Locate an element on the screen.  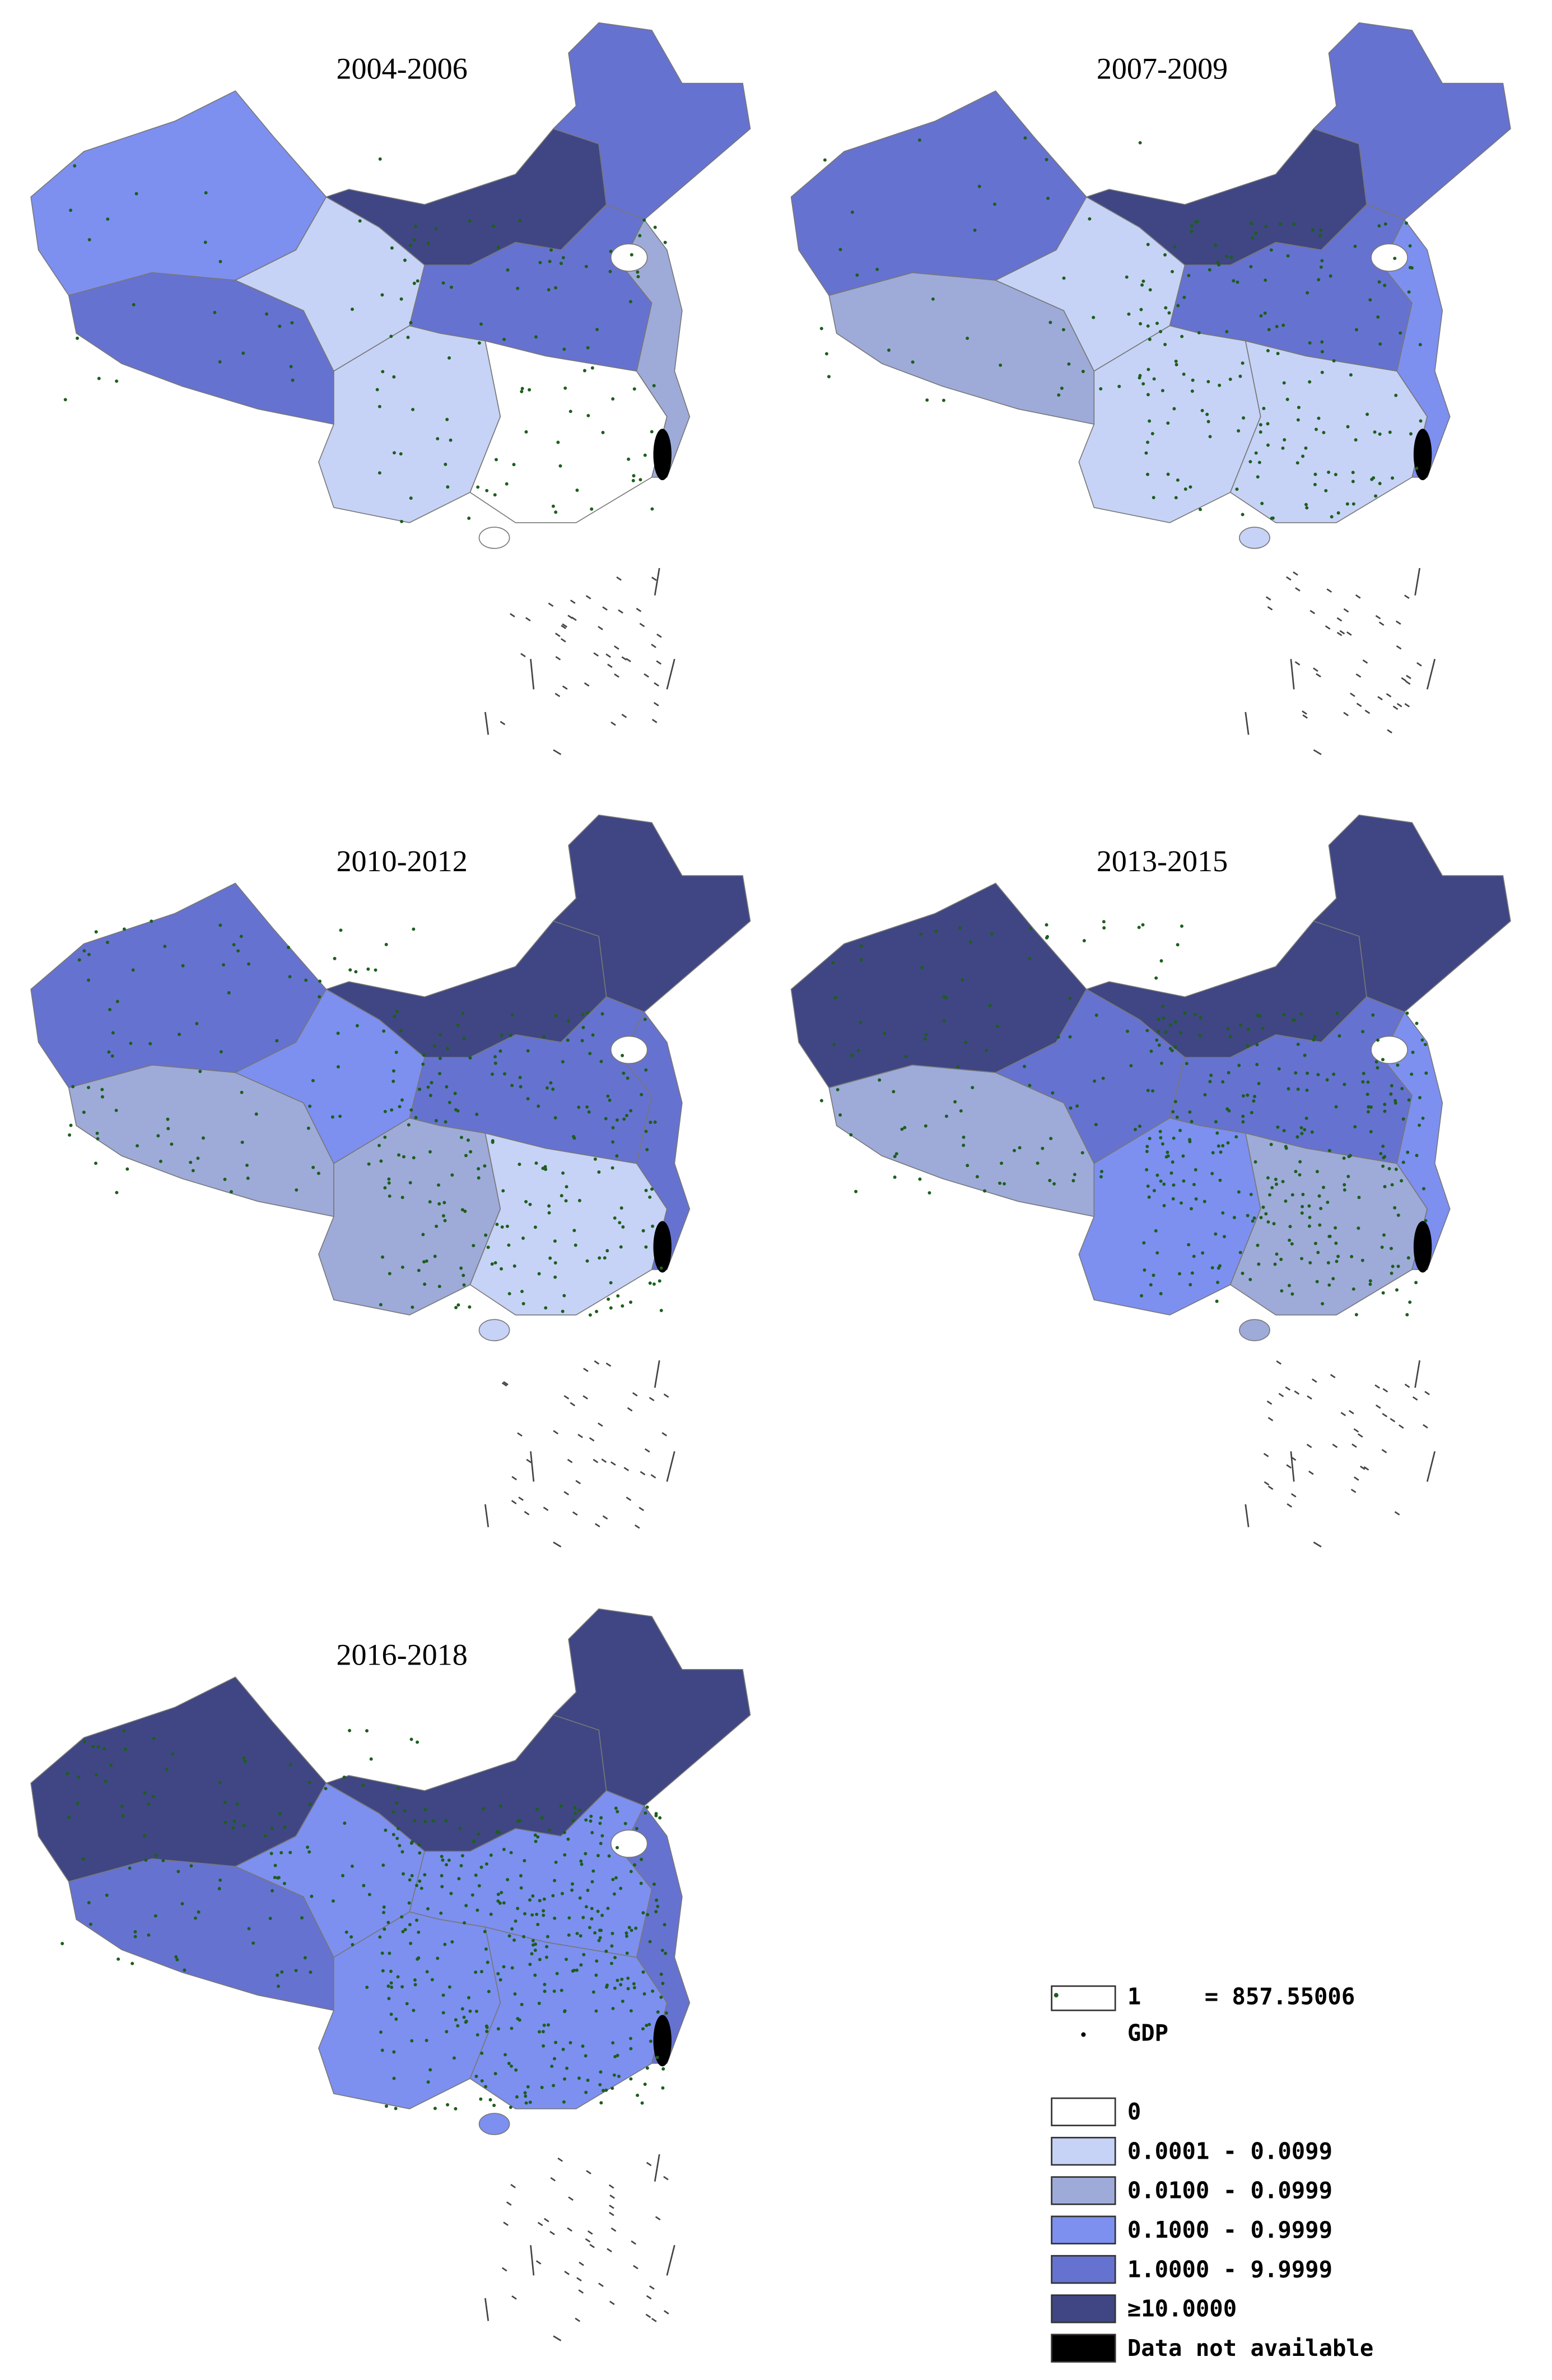
map-panel: 2010-2012 is located at coordinates (391, 1180).